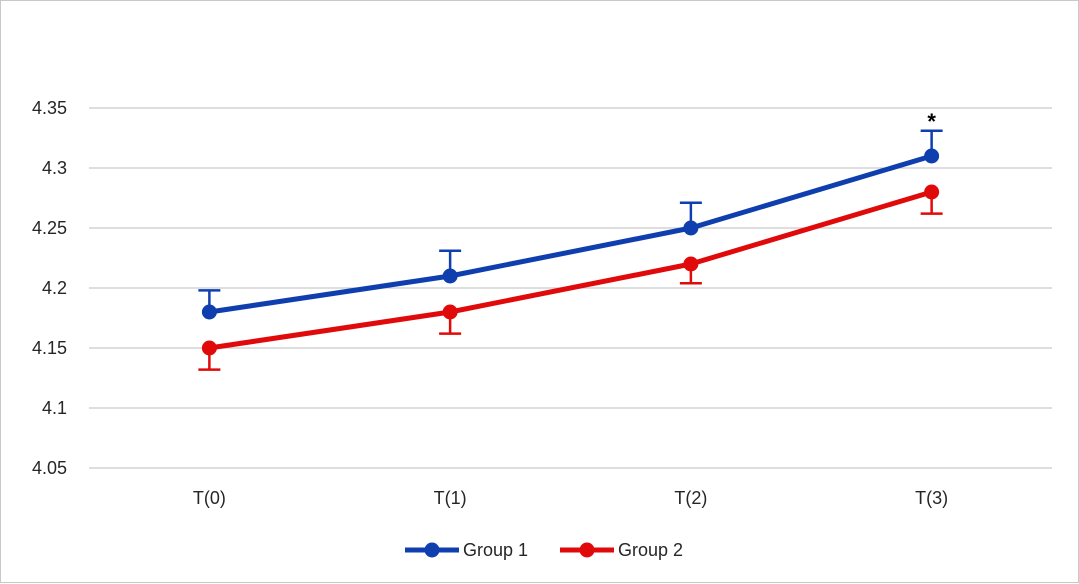 The width and height of the screenshot is (1079, 584). I want to click on legend-item-group-1: Group 1, so click(466, 550).